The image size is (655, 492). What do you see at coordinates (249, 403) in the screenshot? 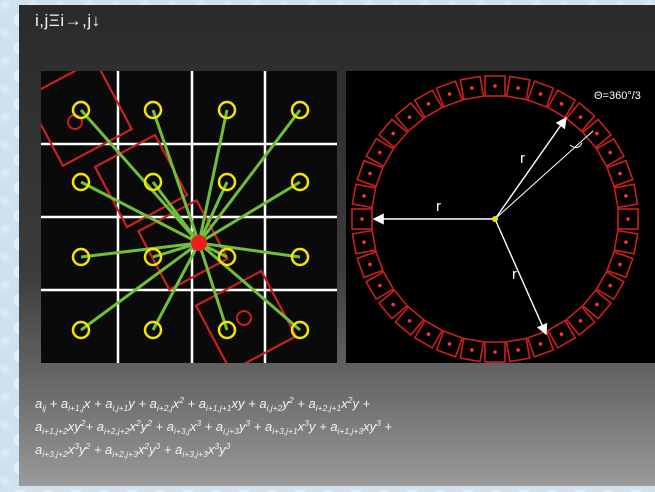
I see `formula-term: xy + a` at bounding box center [249, 403].